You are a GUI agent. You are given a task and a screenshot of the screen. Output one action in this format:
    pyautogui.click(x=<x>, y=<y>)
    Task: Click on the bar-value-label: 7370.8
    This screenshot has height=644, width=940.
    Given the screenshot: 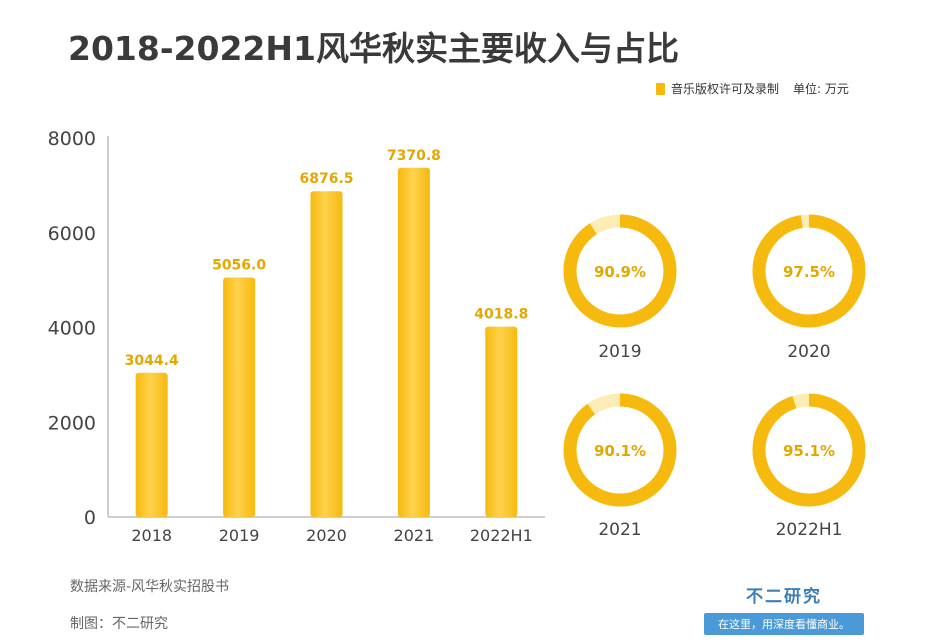 What is the action you would take?
    pyautogui.click(x=414, y=156)
    